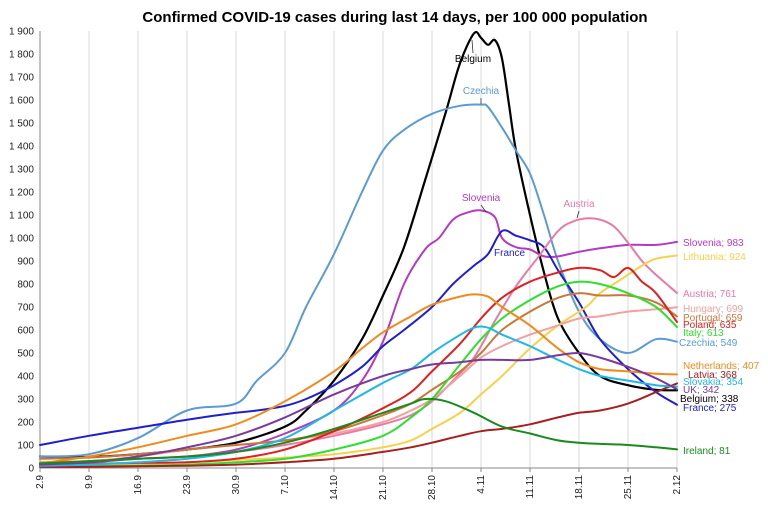 This screenshot has height=507, width=768. What do you see at coordinates (89, 482) in the screenshot?
I see `x-tick-label: 9.9` at bounding box center [89, 482].